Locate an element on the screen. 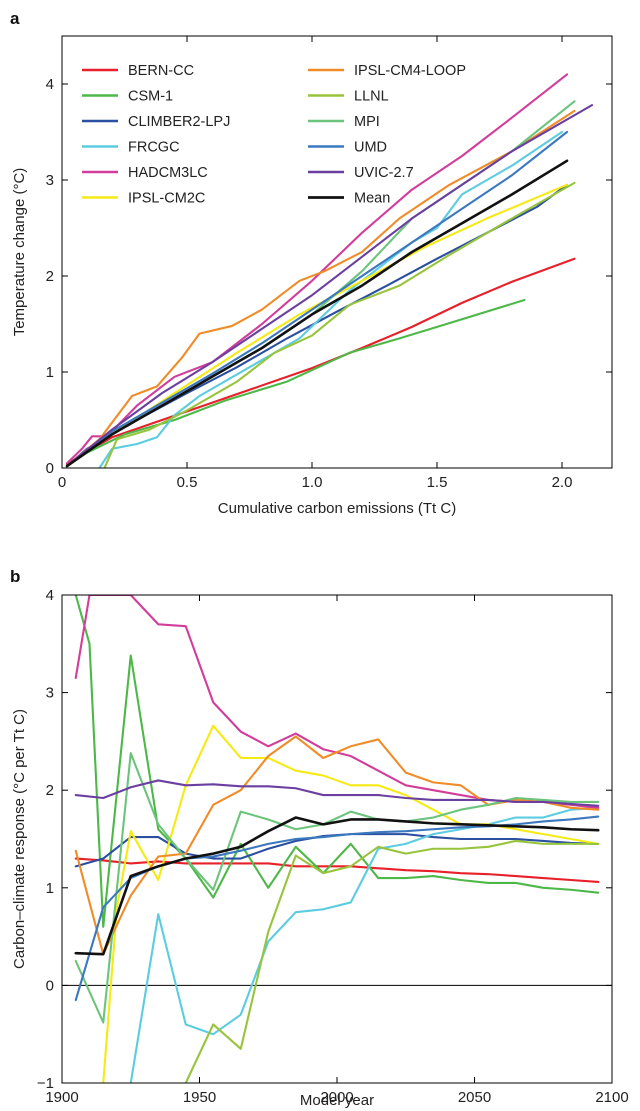 Image resolution: width=640 pixels, height=1111 pixels. legend-label: BERN-CC is located at coordinates (161, 71).